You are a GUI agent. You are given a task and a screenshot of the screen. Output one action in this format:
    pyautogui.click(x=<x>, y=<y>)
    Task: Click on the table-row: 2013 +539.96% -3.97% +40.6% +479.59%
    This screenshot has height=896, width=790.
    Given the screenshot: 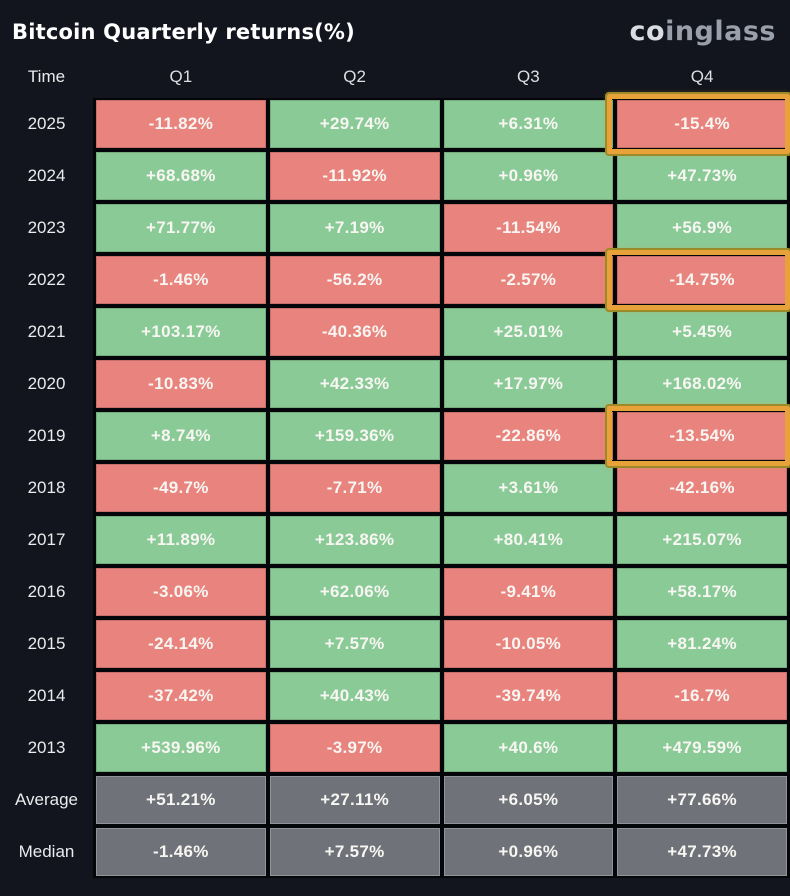 What is the action you would take?
    pyautogui.click(x=395, y=748)
    